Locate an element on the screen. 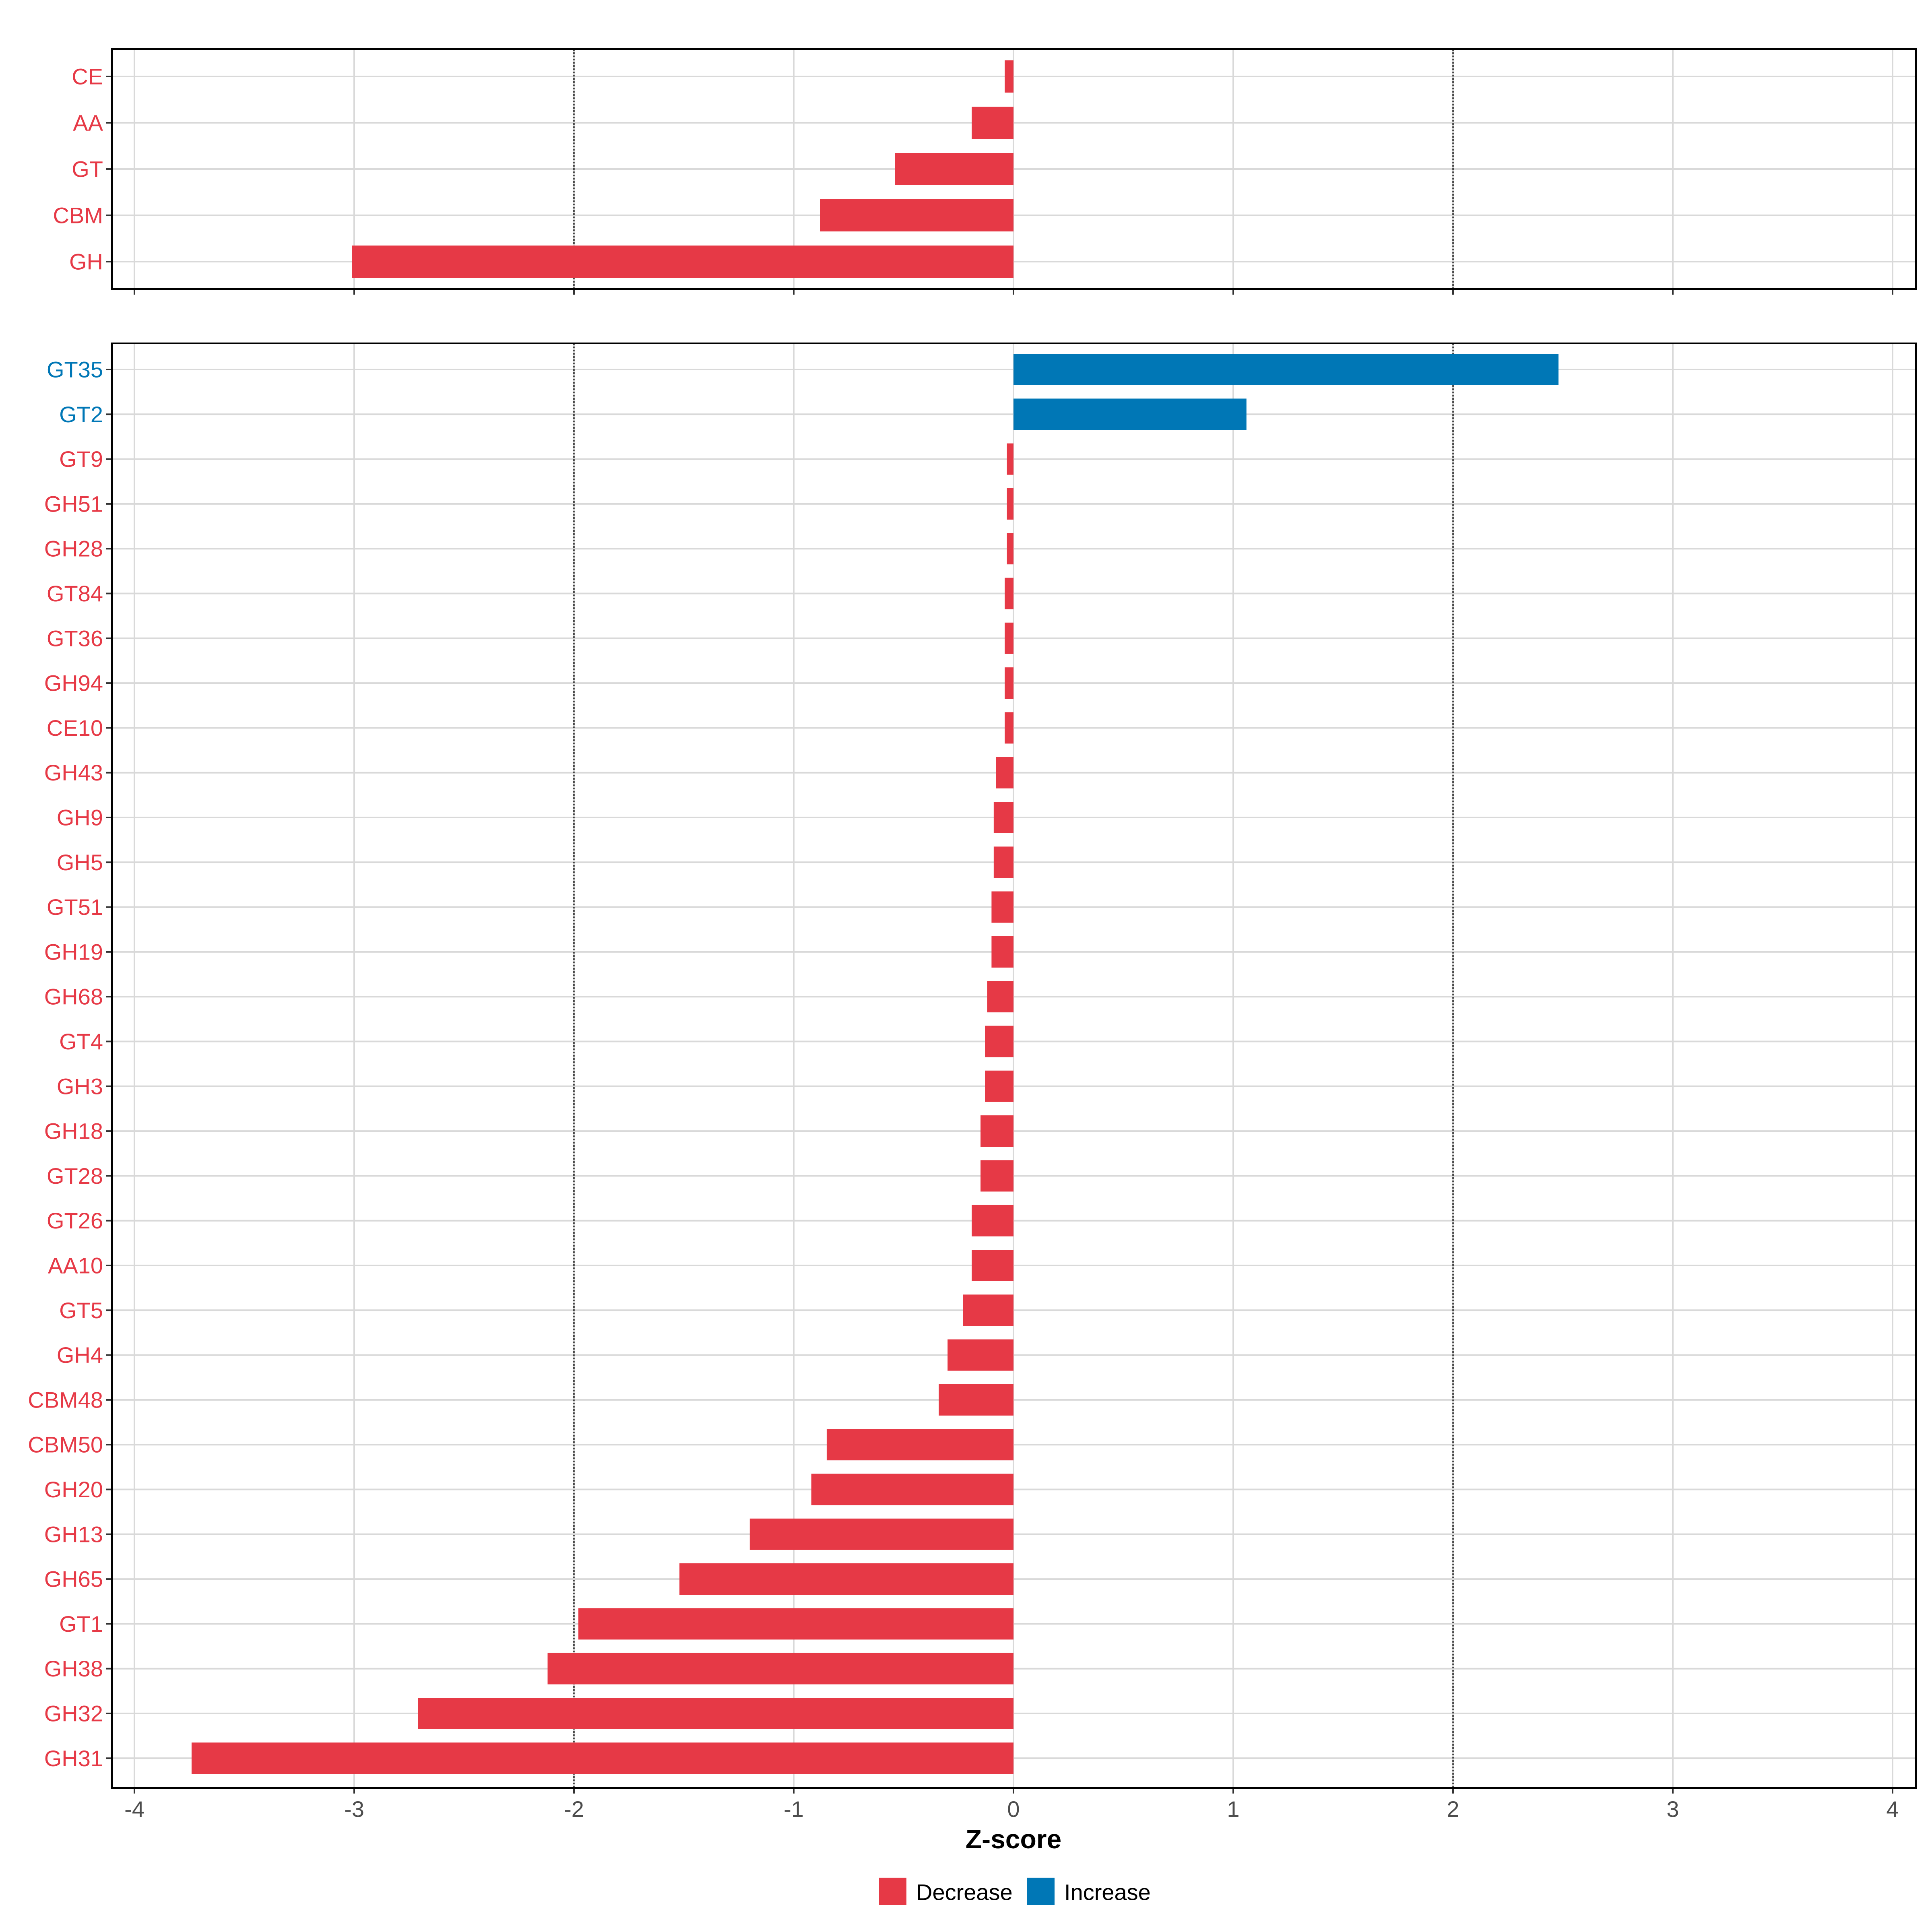 The image size is (1932, 1932). bar-gh43 is located at coordinates (1005, 772).